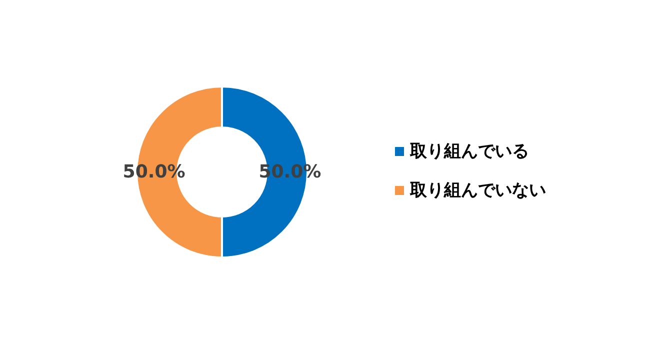 The image size is (650, 342). Describe the element at coordinates (469, 152) in the screenshot. I see `legend-label: 取り組んでいる` at that location.